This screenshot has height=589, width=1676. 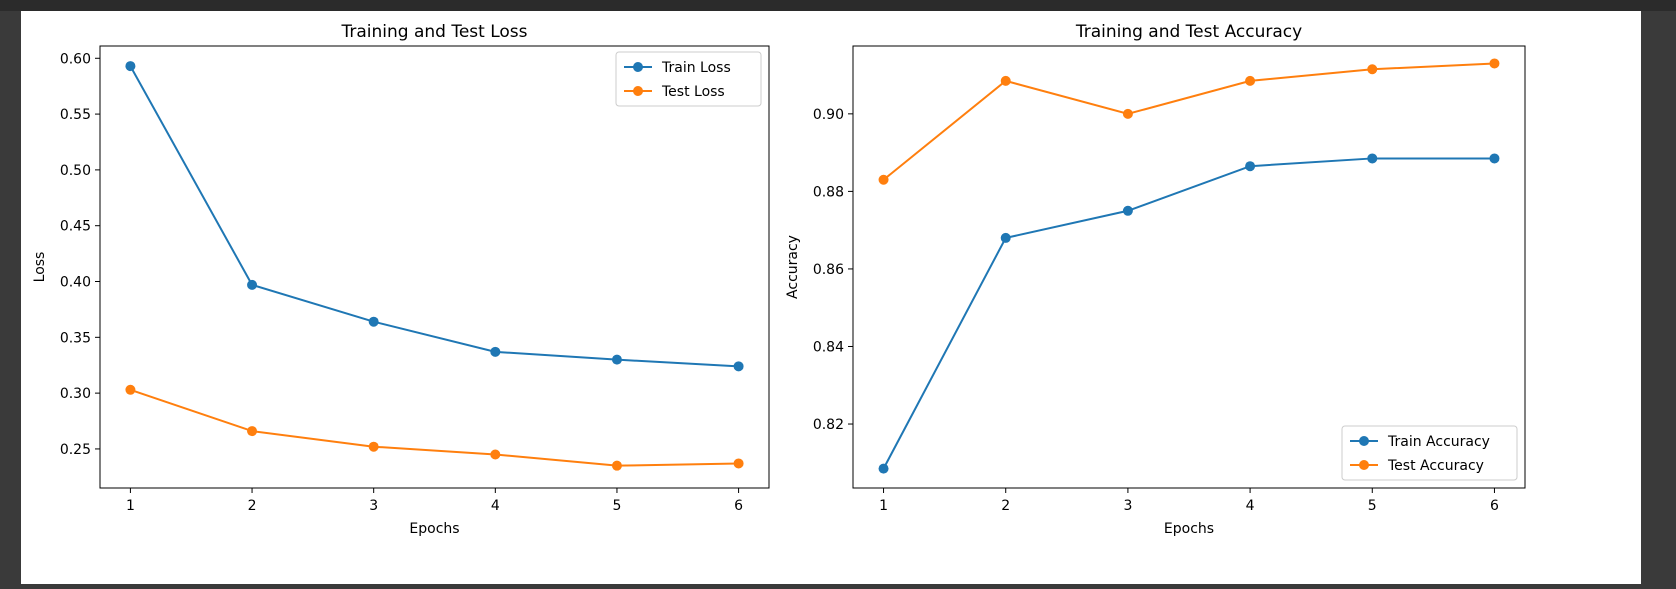 I want to click on series-test-accuracy, so click(x=1189, y=121).